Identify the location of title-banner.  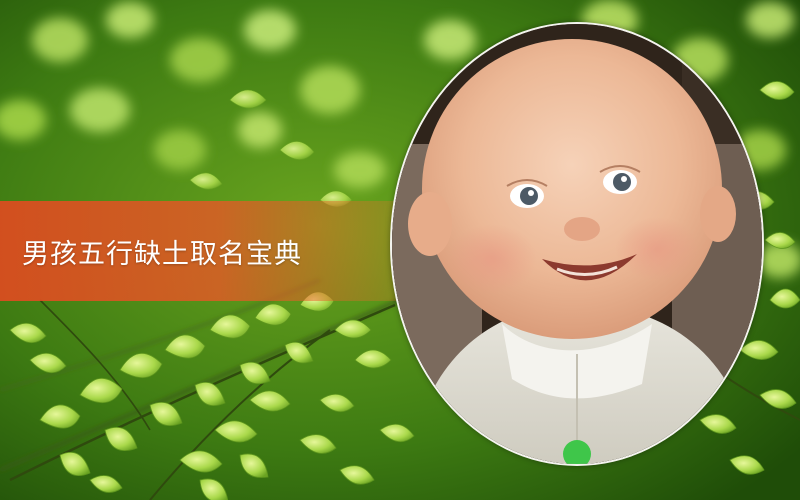
(200, 251).